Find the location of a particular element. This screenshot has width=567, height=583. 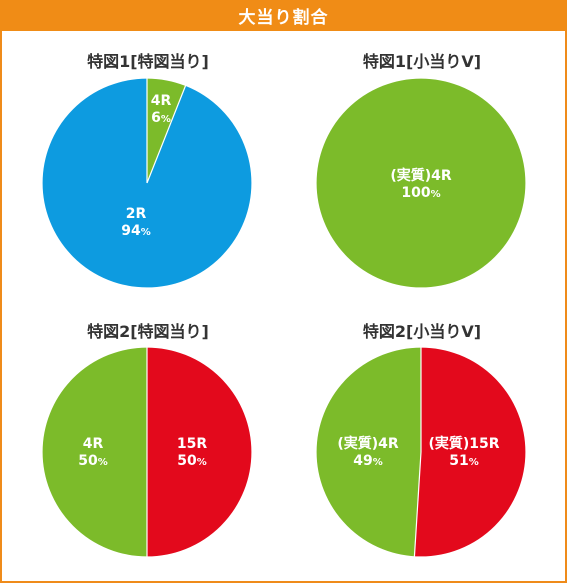

pie-4-slice-2-label: (実質)4R is located at coordinates (368, 443).